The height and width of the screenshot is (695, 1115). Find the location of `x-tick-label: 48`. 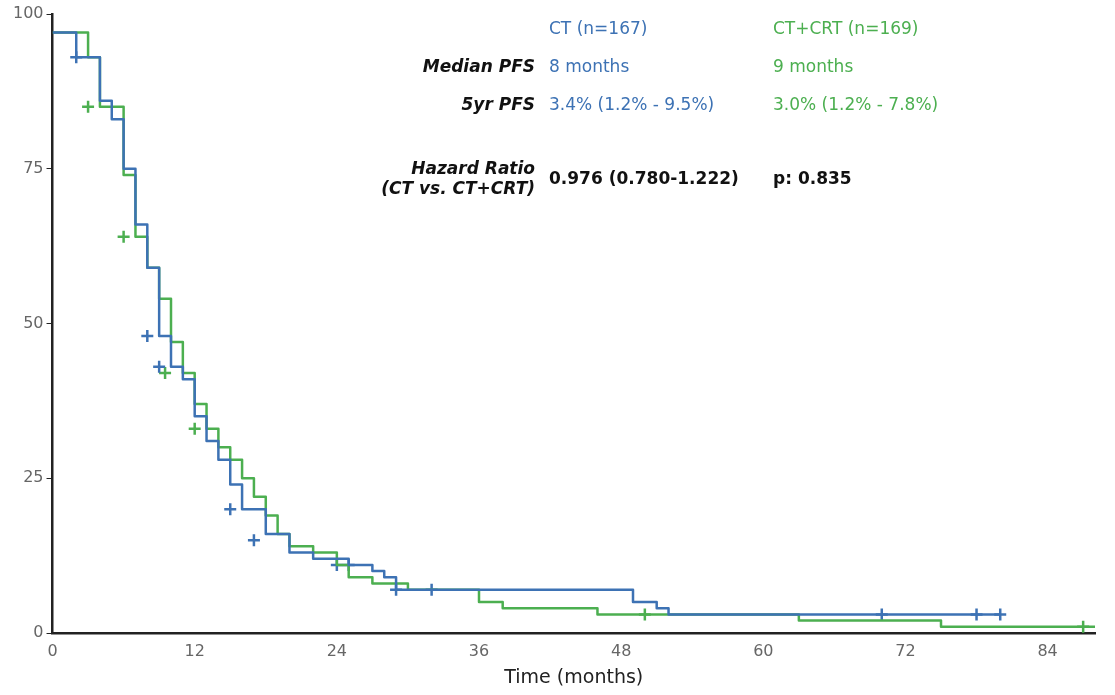

x-tick-label: 48 is located at coordinates (621, 650).